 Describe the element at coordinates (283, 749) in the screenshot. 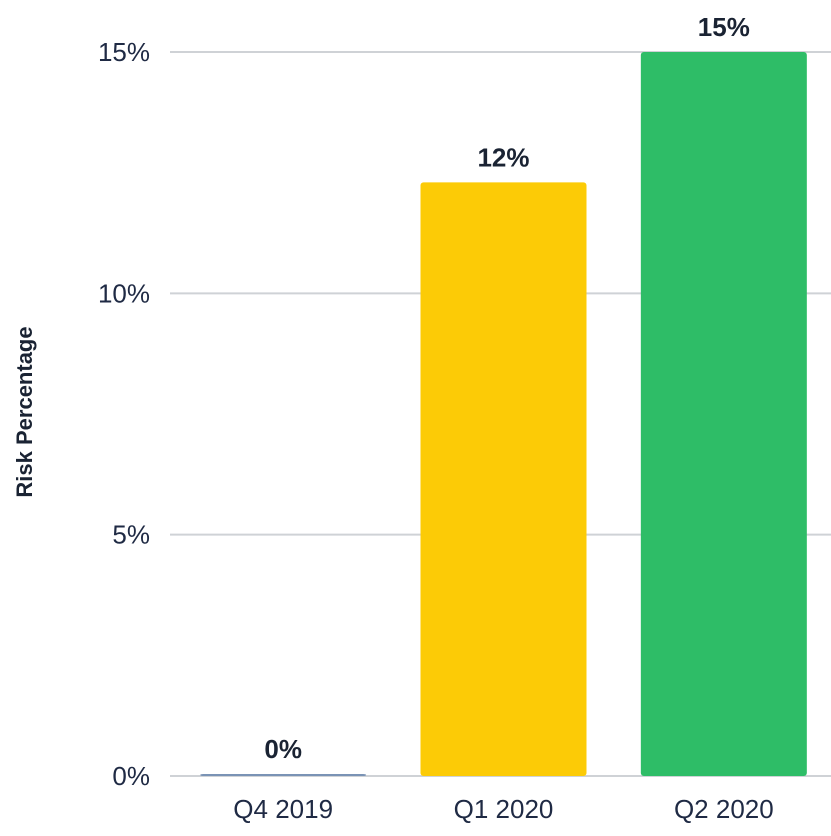

I see `data-label: 0%` at that location.